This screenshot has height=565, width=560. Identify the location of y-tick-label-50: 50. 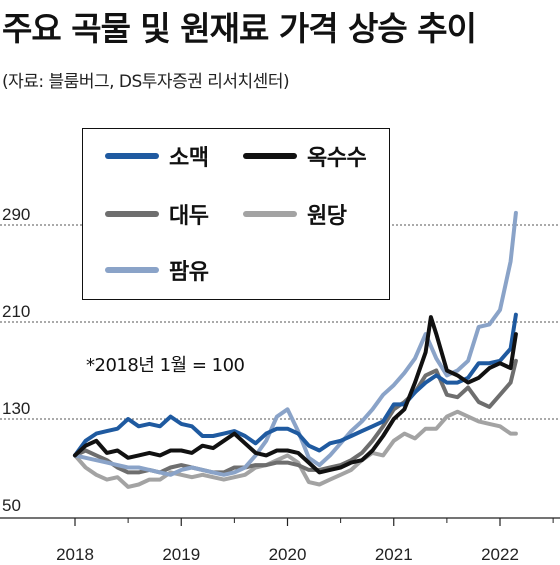
(11, 505).